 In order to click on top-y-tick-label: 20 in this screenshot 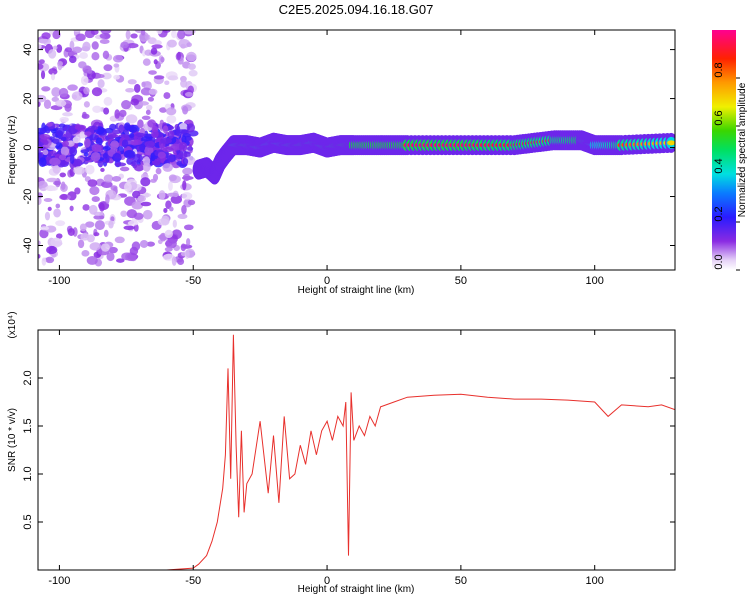, I will do `click(28, 98)`.